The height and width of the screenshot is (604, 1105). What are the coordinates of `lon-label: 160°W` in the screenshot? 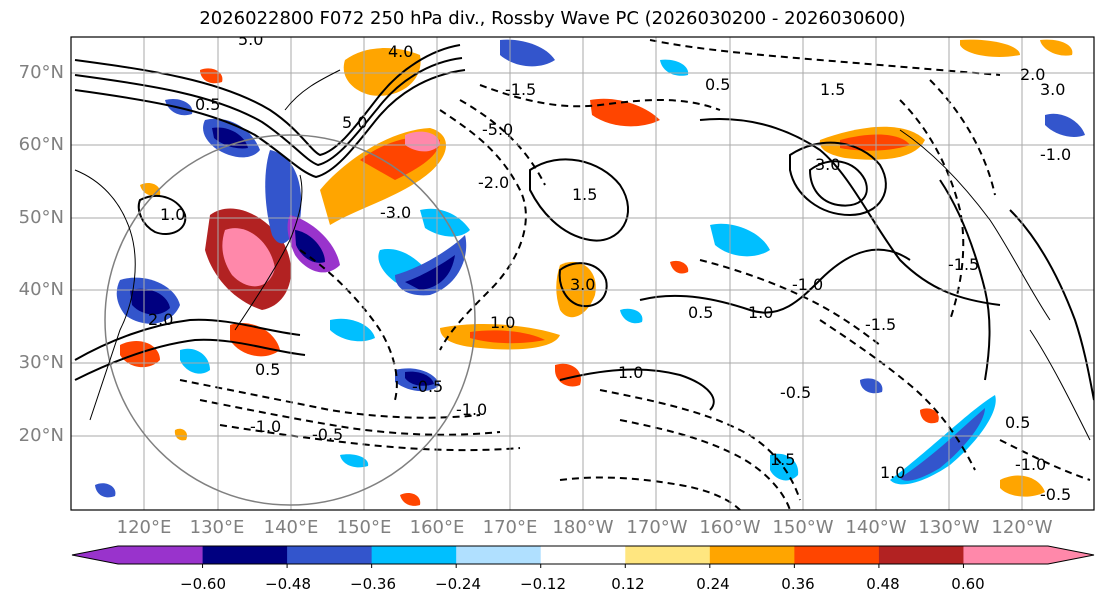 It's located at (730, 527).